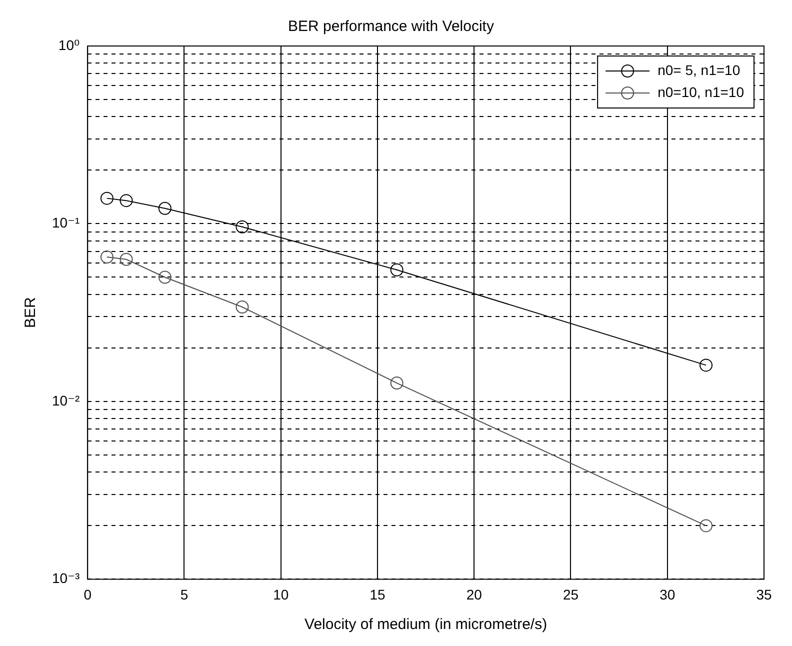  I want to click on y-tick-label: 10⁻², so click(66, 400).